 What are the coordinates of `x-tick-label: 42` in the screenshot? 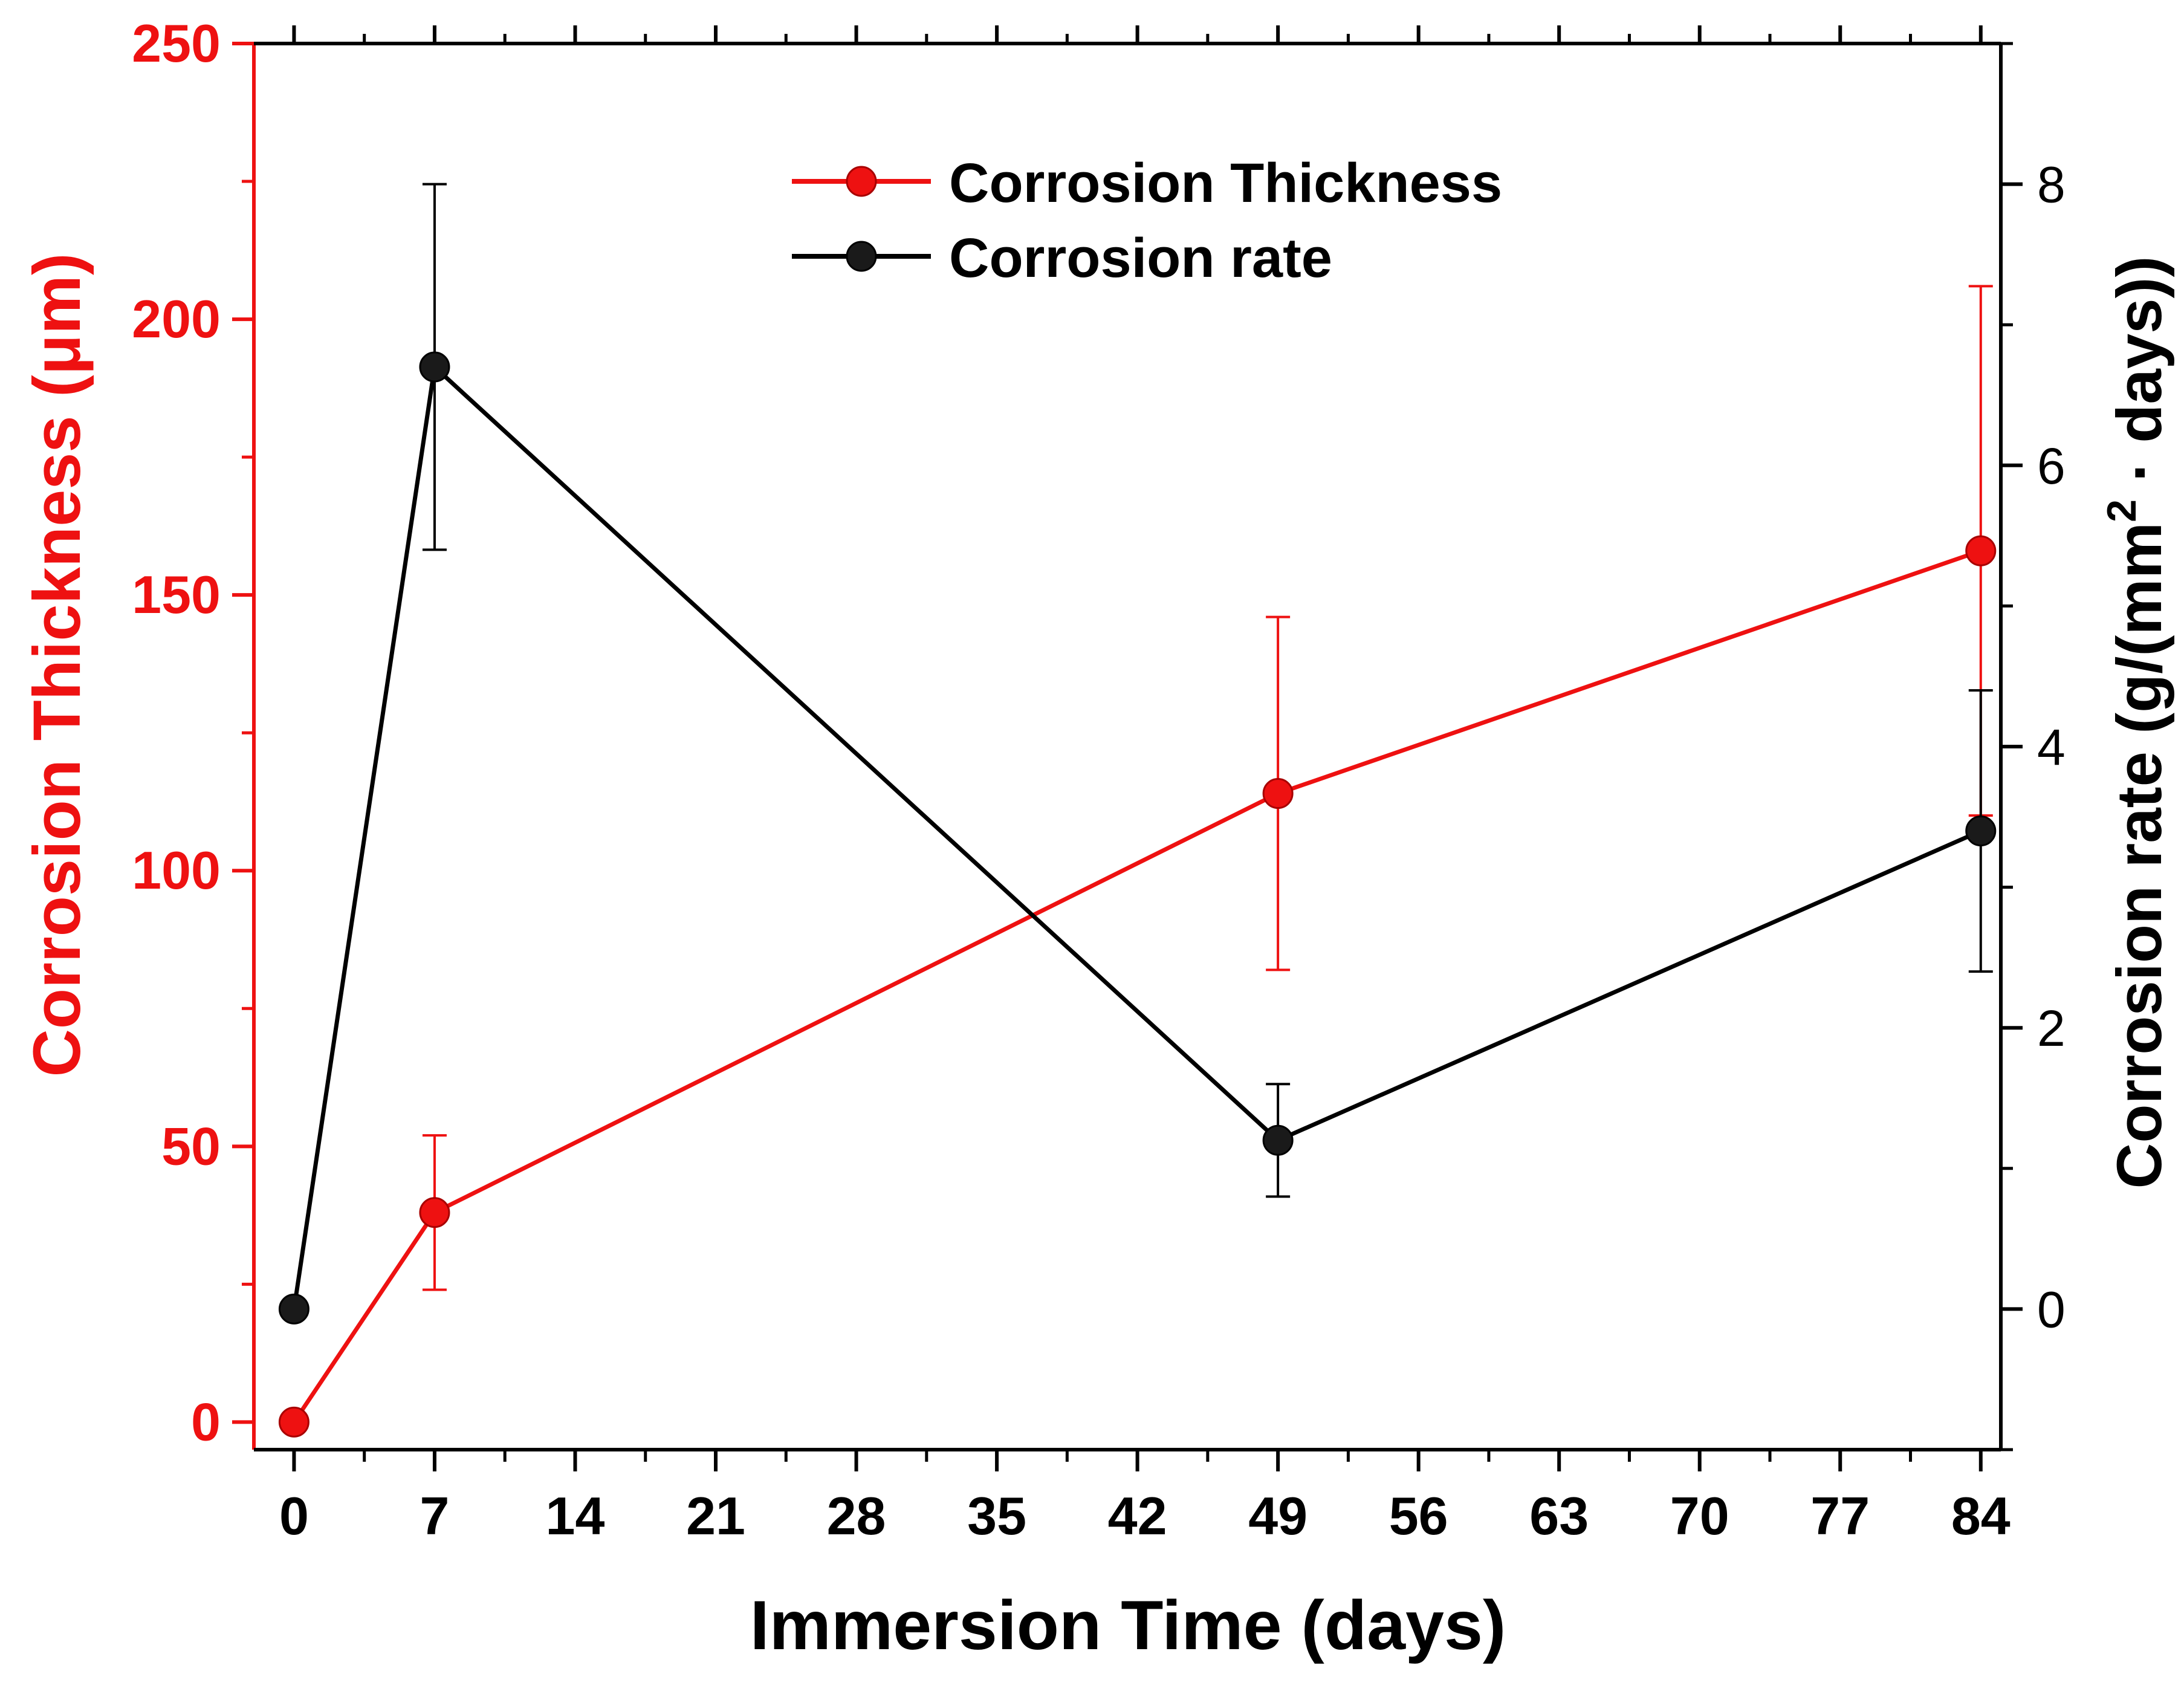 It's located at (1137, 1516).